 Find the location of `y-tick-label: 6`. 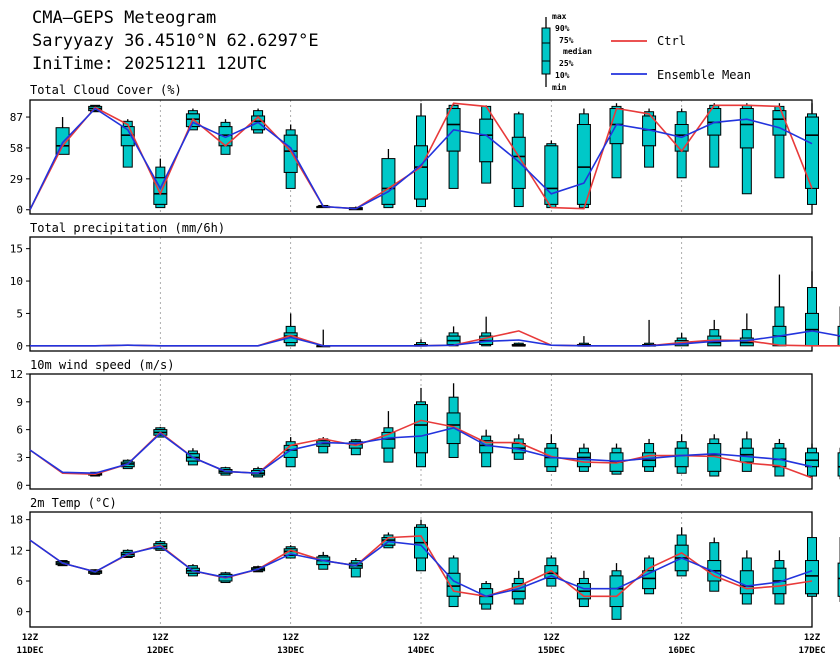

y-tick-label: 6 is located at coordinates (19, 581).